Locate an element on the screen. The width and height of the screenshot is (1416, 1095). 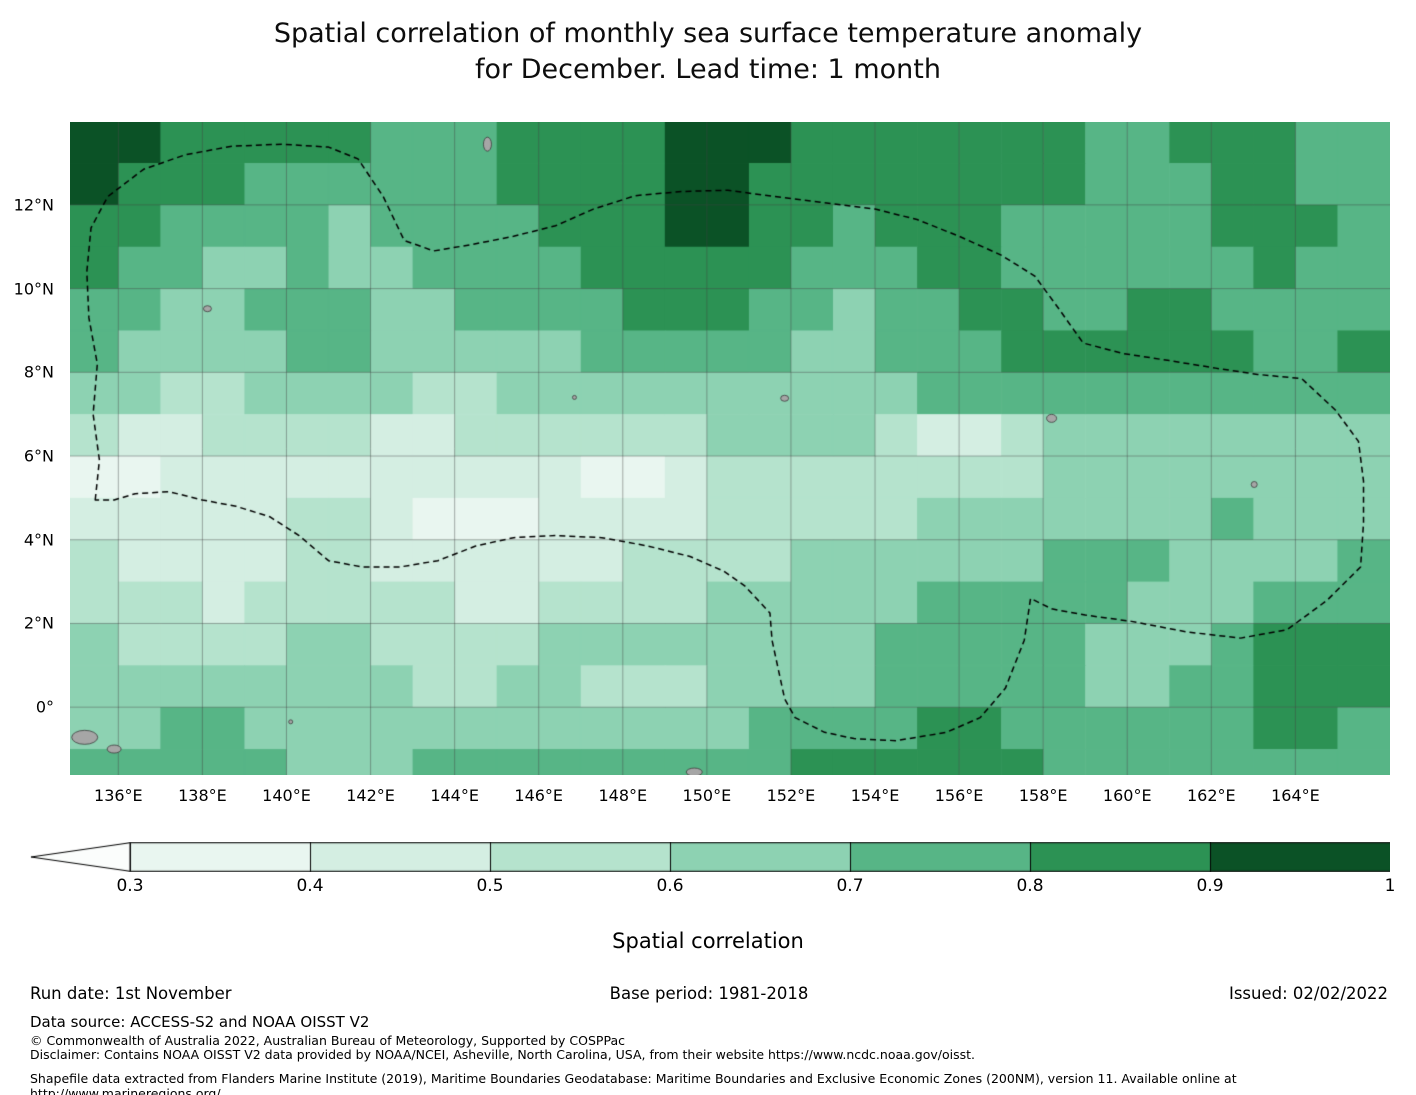
x-axis-tick-label: 140°E is located at coordinates (286, 795).